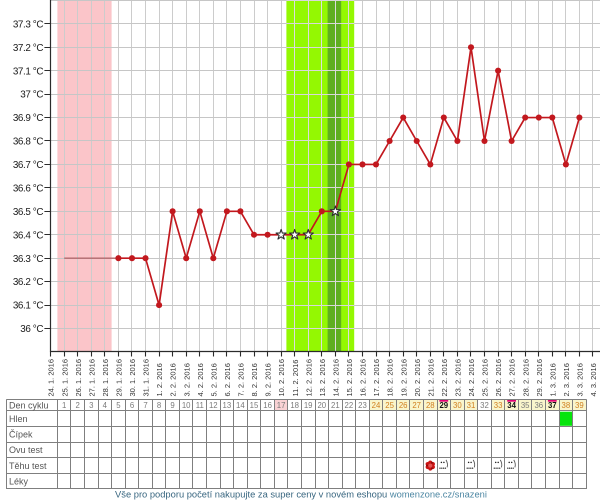 Image resolution: width=600 pixels, height=502 pixels. Describe the element at coordinates (417, 378) in the screenshot. I see `svg-text: 20. 2. 2016` at that location.